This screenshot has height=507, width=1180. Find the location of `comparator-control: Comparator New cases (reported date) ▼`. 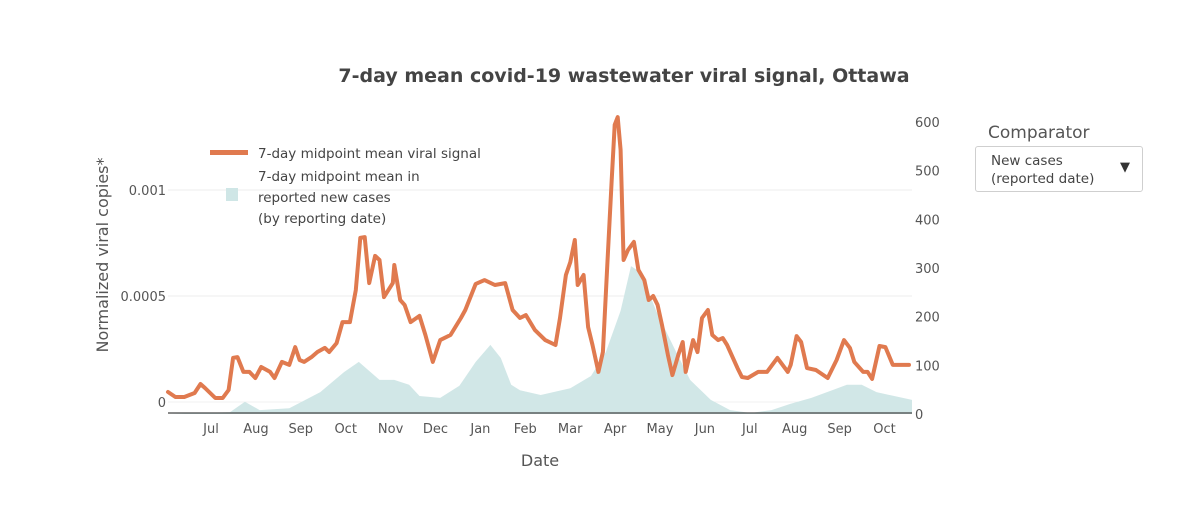

comparator-control: Comparator New cases (reported date) ▼ is located at coordinates (1060, 157).